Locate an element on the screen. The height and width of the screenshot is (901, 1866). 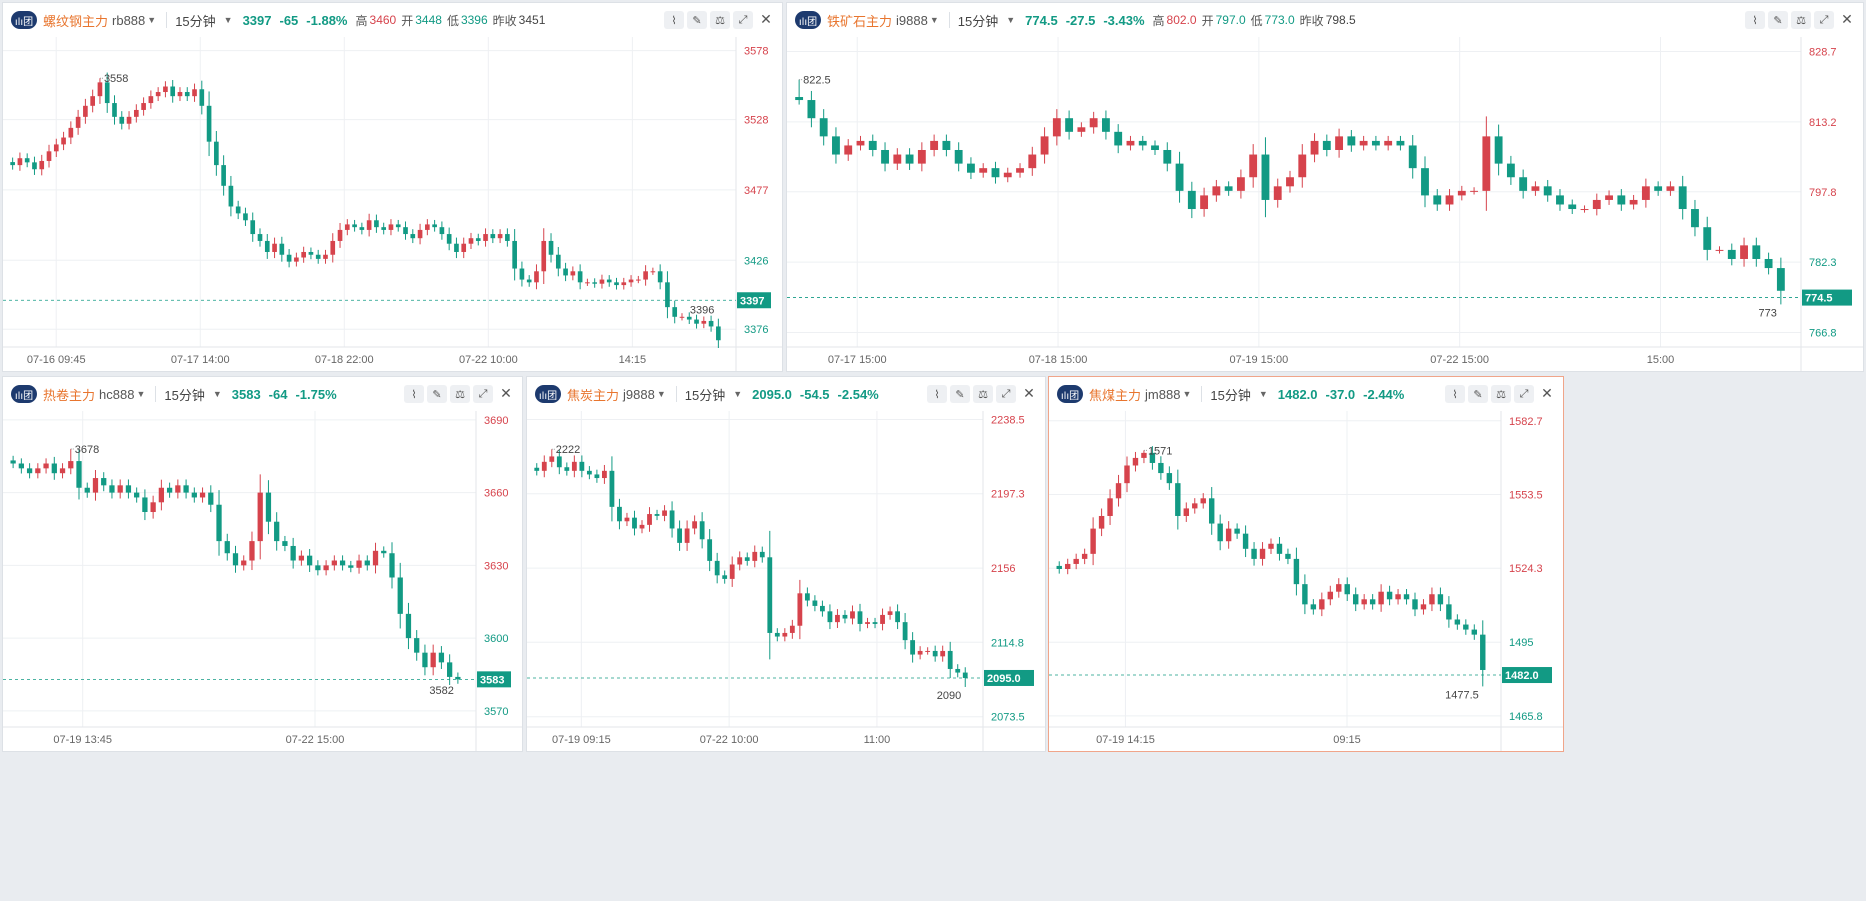
instrument-code: i9888 is located at coordinates (912, 20).